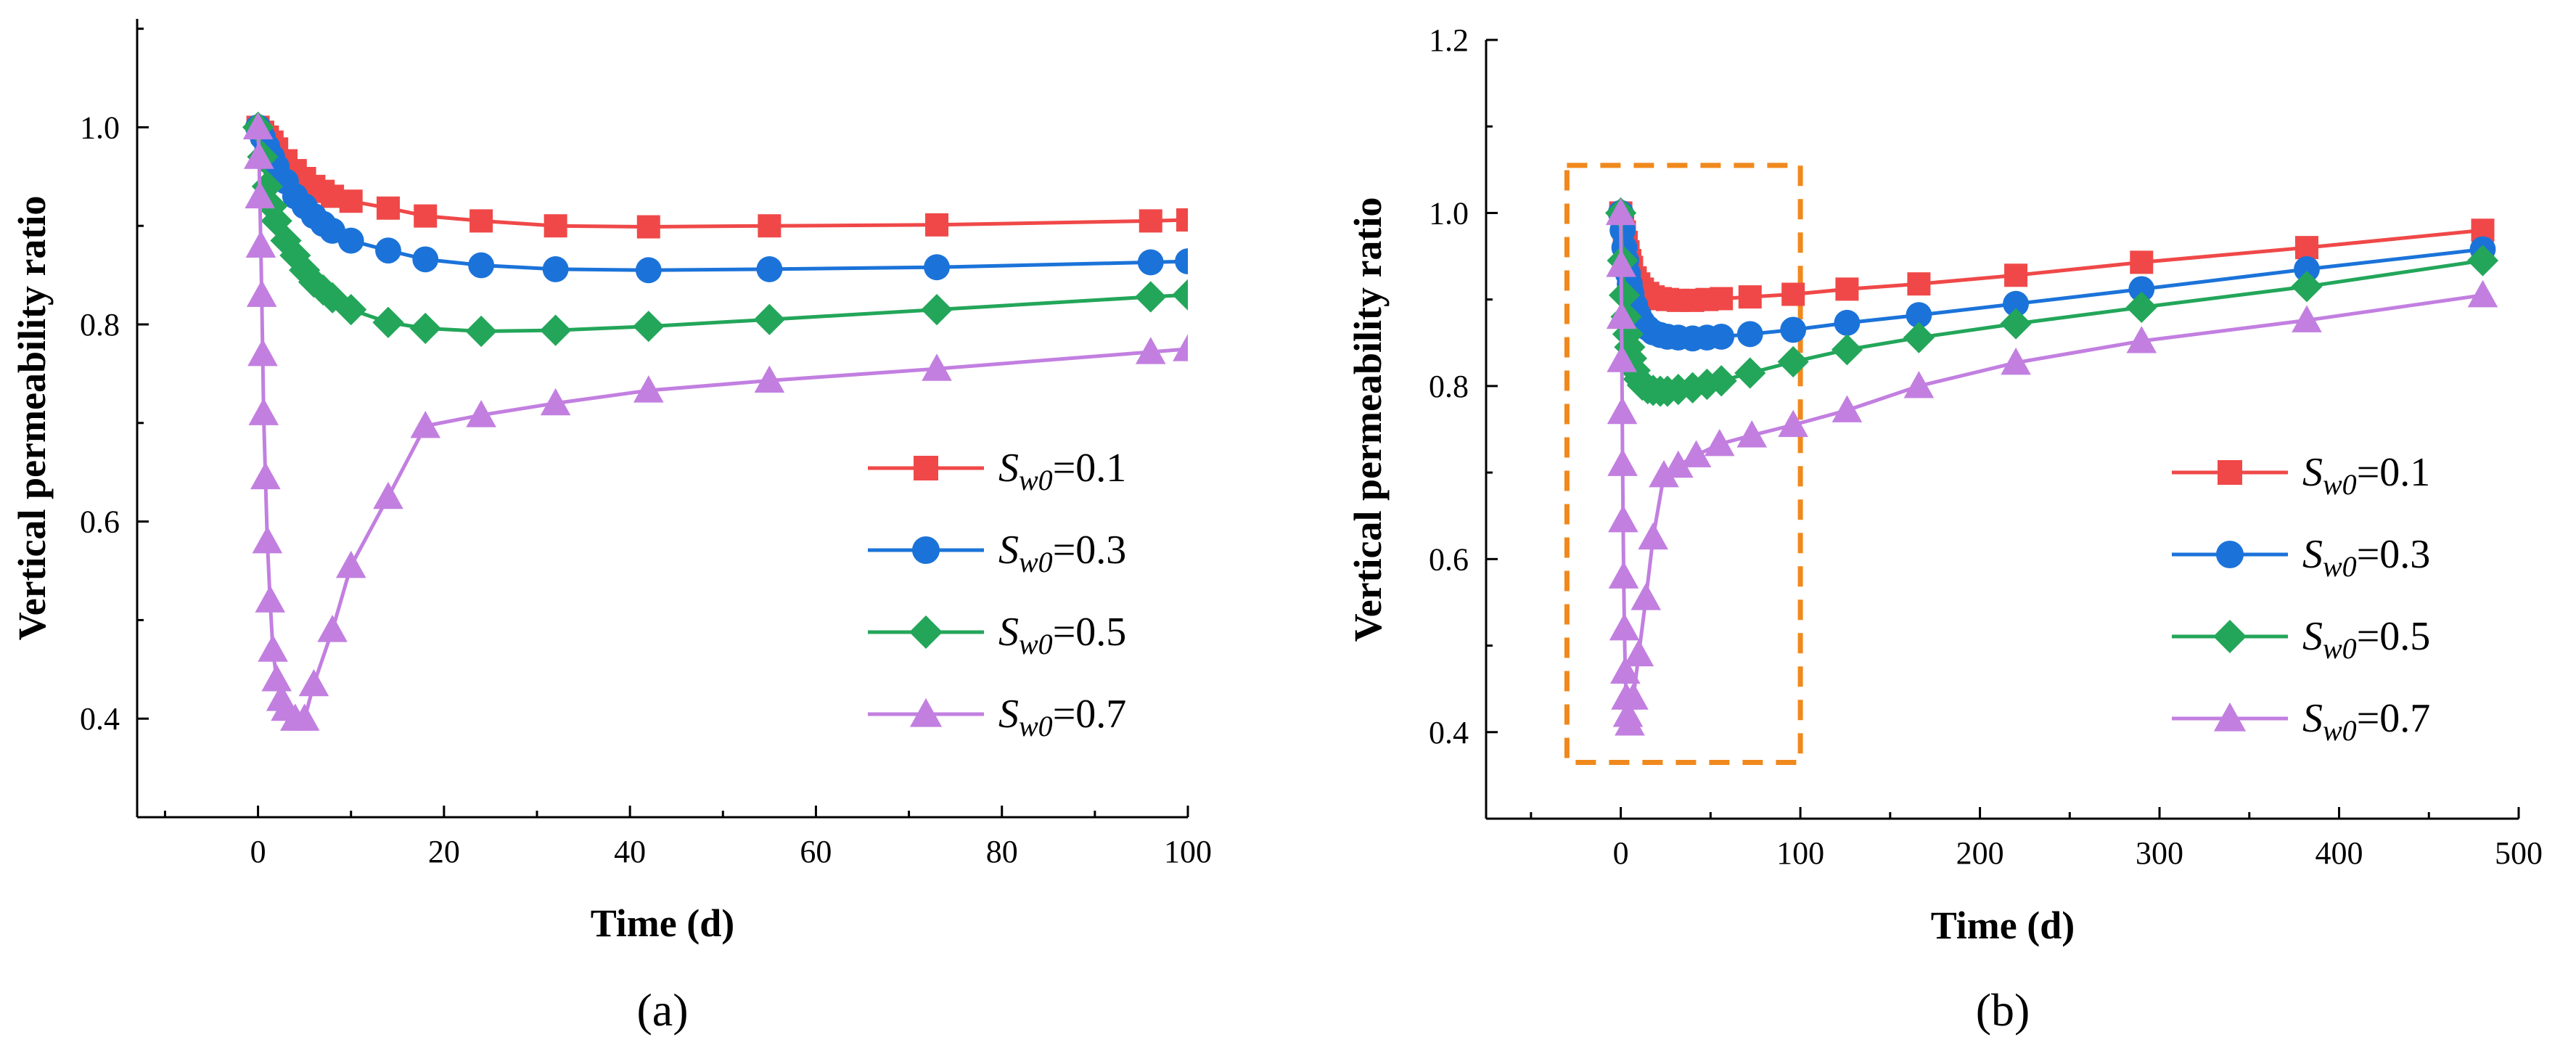  Describe the element at coordinates (1002, 851) in the screenshot. I see `panel-a-x-tick-label: 80` at that location.